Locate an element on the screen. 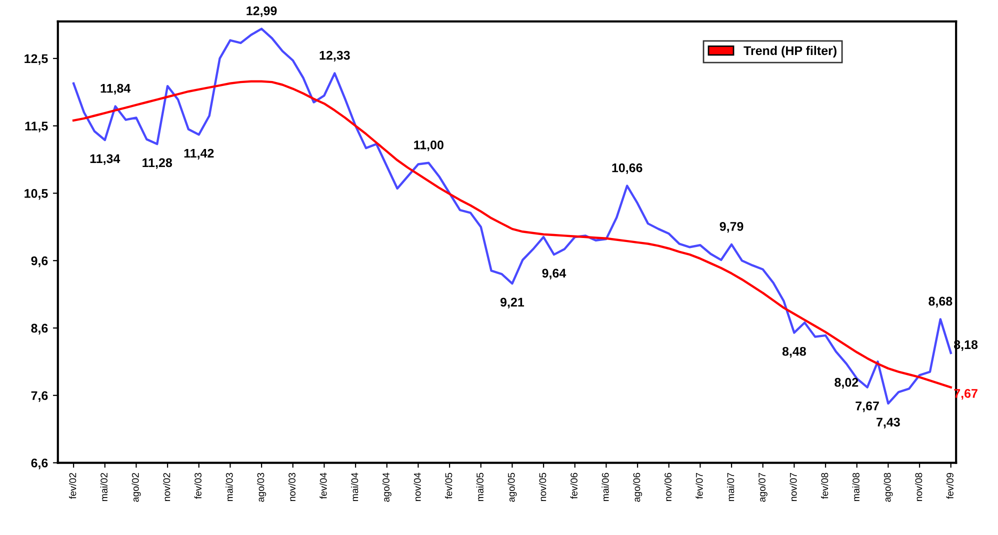  x-tick-label: ago/07 is located at coordinates (763, 487).